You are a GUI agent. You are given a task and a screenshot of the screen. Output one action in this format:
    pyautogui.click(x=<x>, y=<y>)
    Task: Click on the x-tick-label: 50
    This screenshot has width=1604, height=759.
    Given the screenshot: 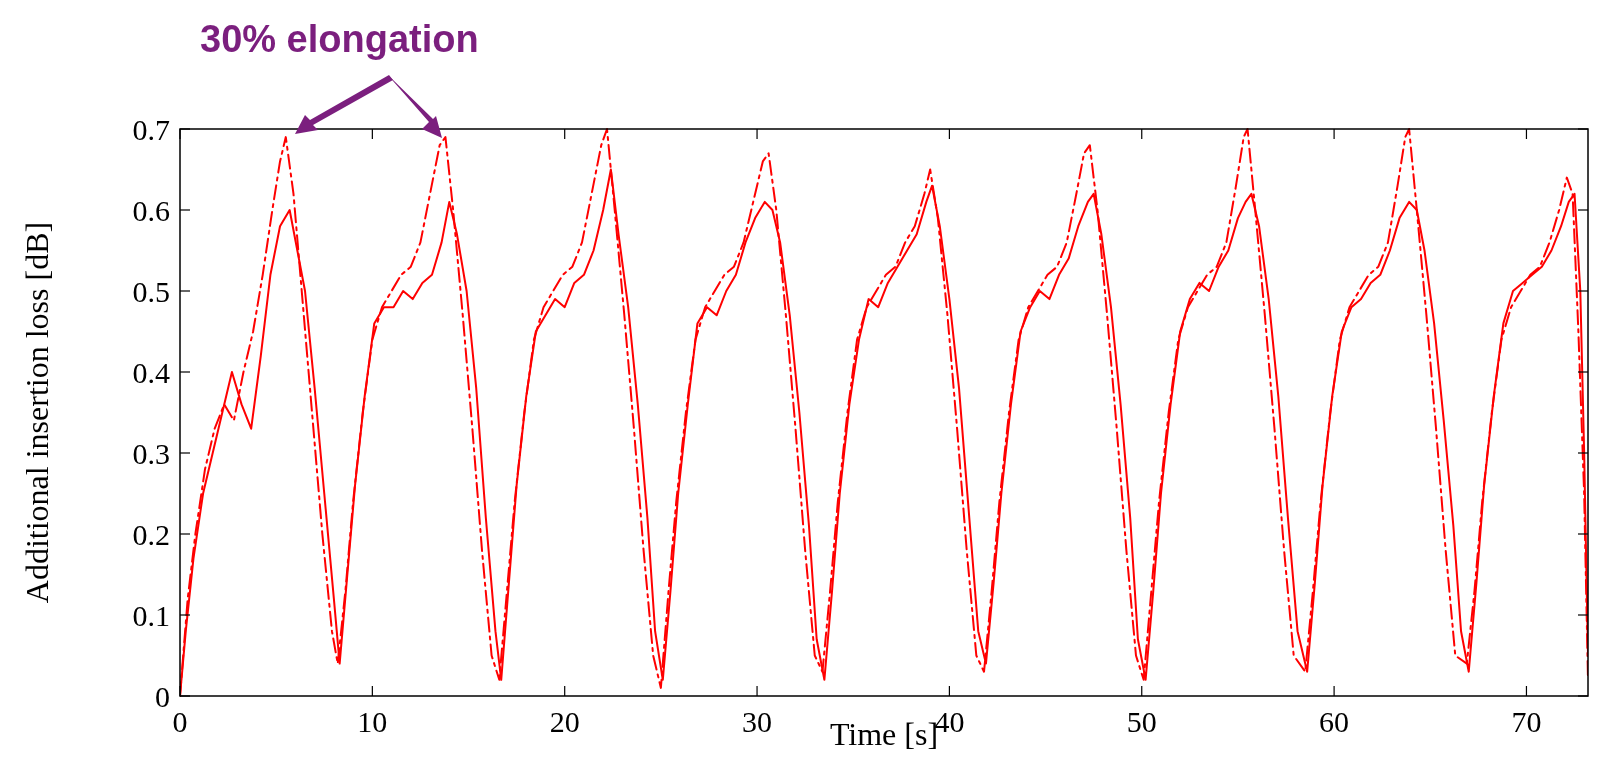 What is the action you would take?
    pyautogui.click(x=1141, y=721)
    